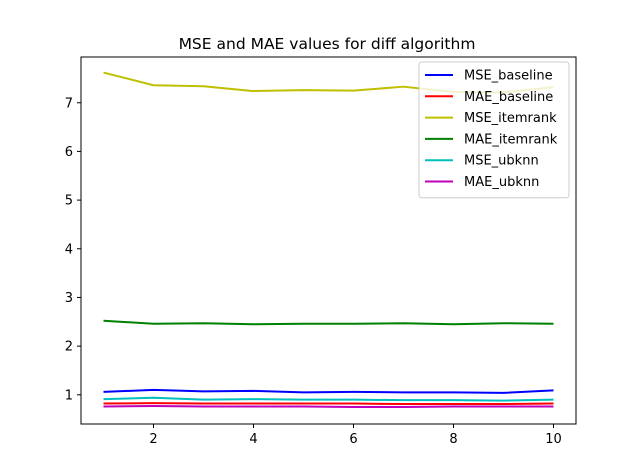  Describe the element at coordinates (353, 439) in the screenshot. I see `x-tick-label: 6` at that location.